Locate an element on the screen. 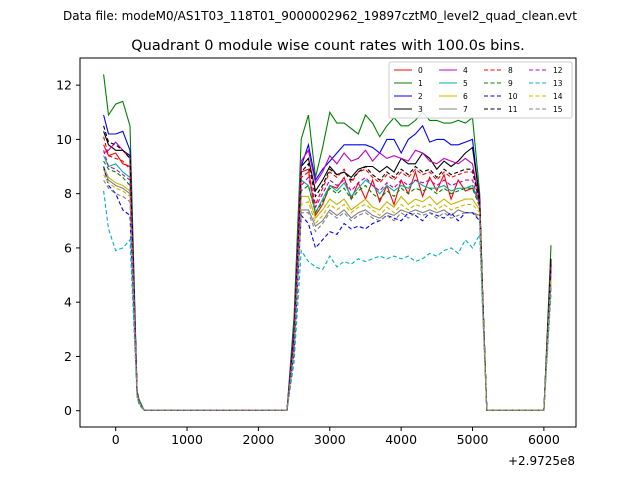 This screenshot has height=480, width=640. legend-label-10: 10 is located at coordinates (513, 96).